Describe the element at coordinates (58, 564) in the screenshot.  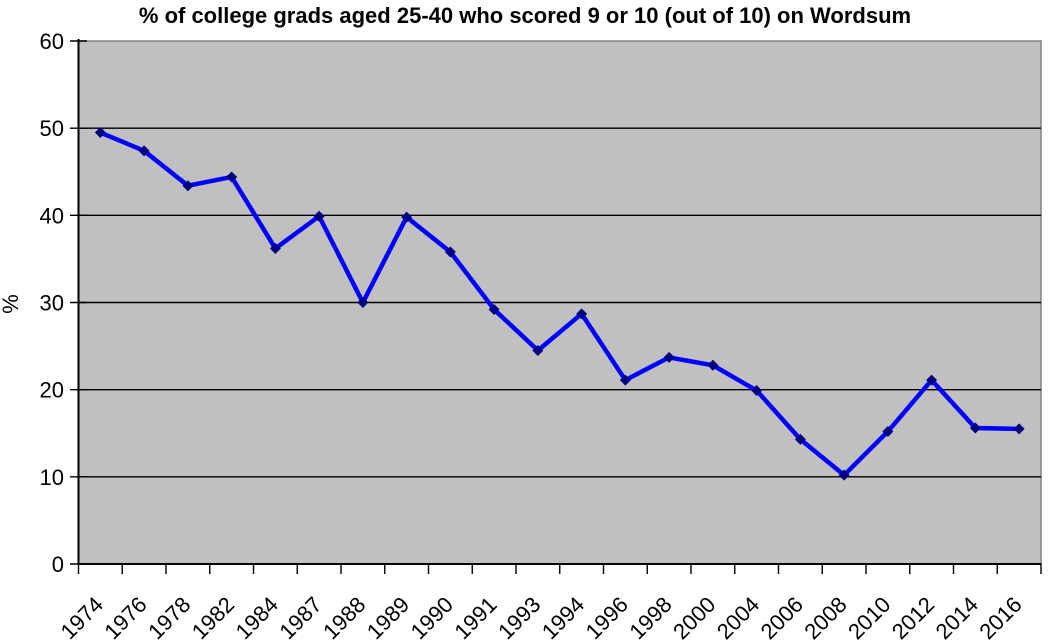
I see `y-tick-label: 0` at that location.